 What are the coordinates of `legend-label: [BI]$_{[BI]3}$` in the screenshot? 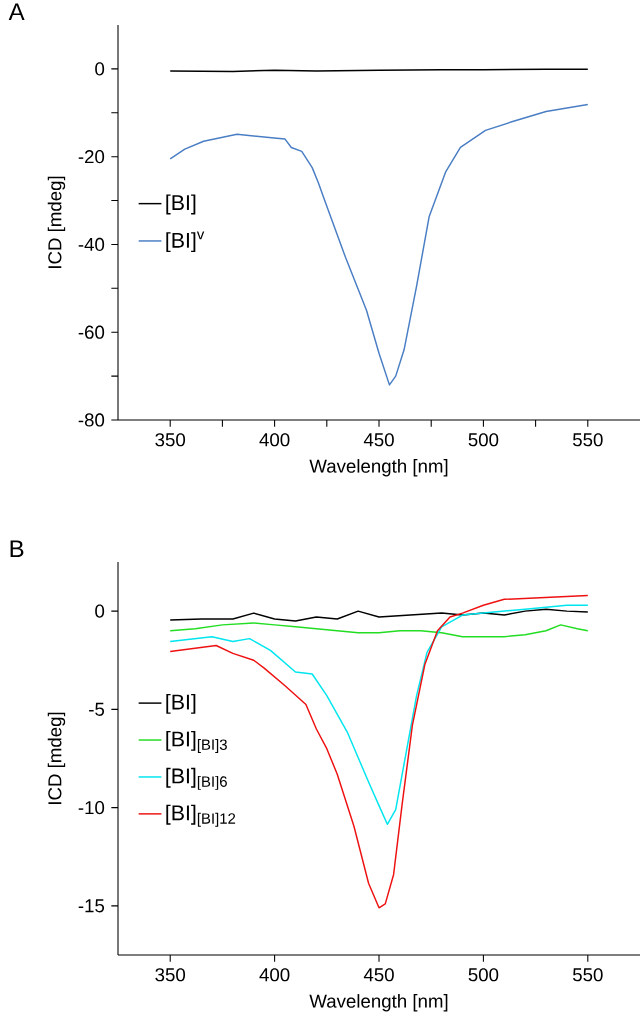 It's located at (196, 741).